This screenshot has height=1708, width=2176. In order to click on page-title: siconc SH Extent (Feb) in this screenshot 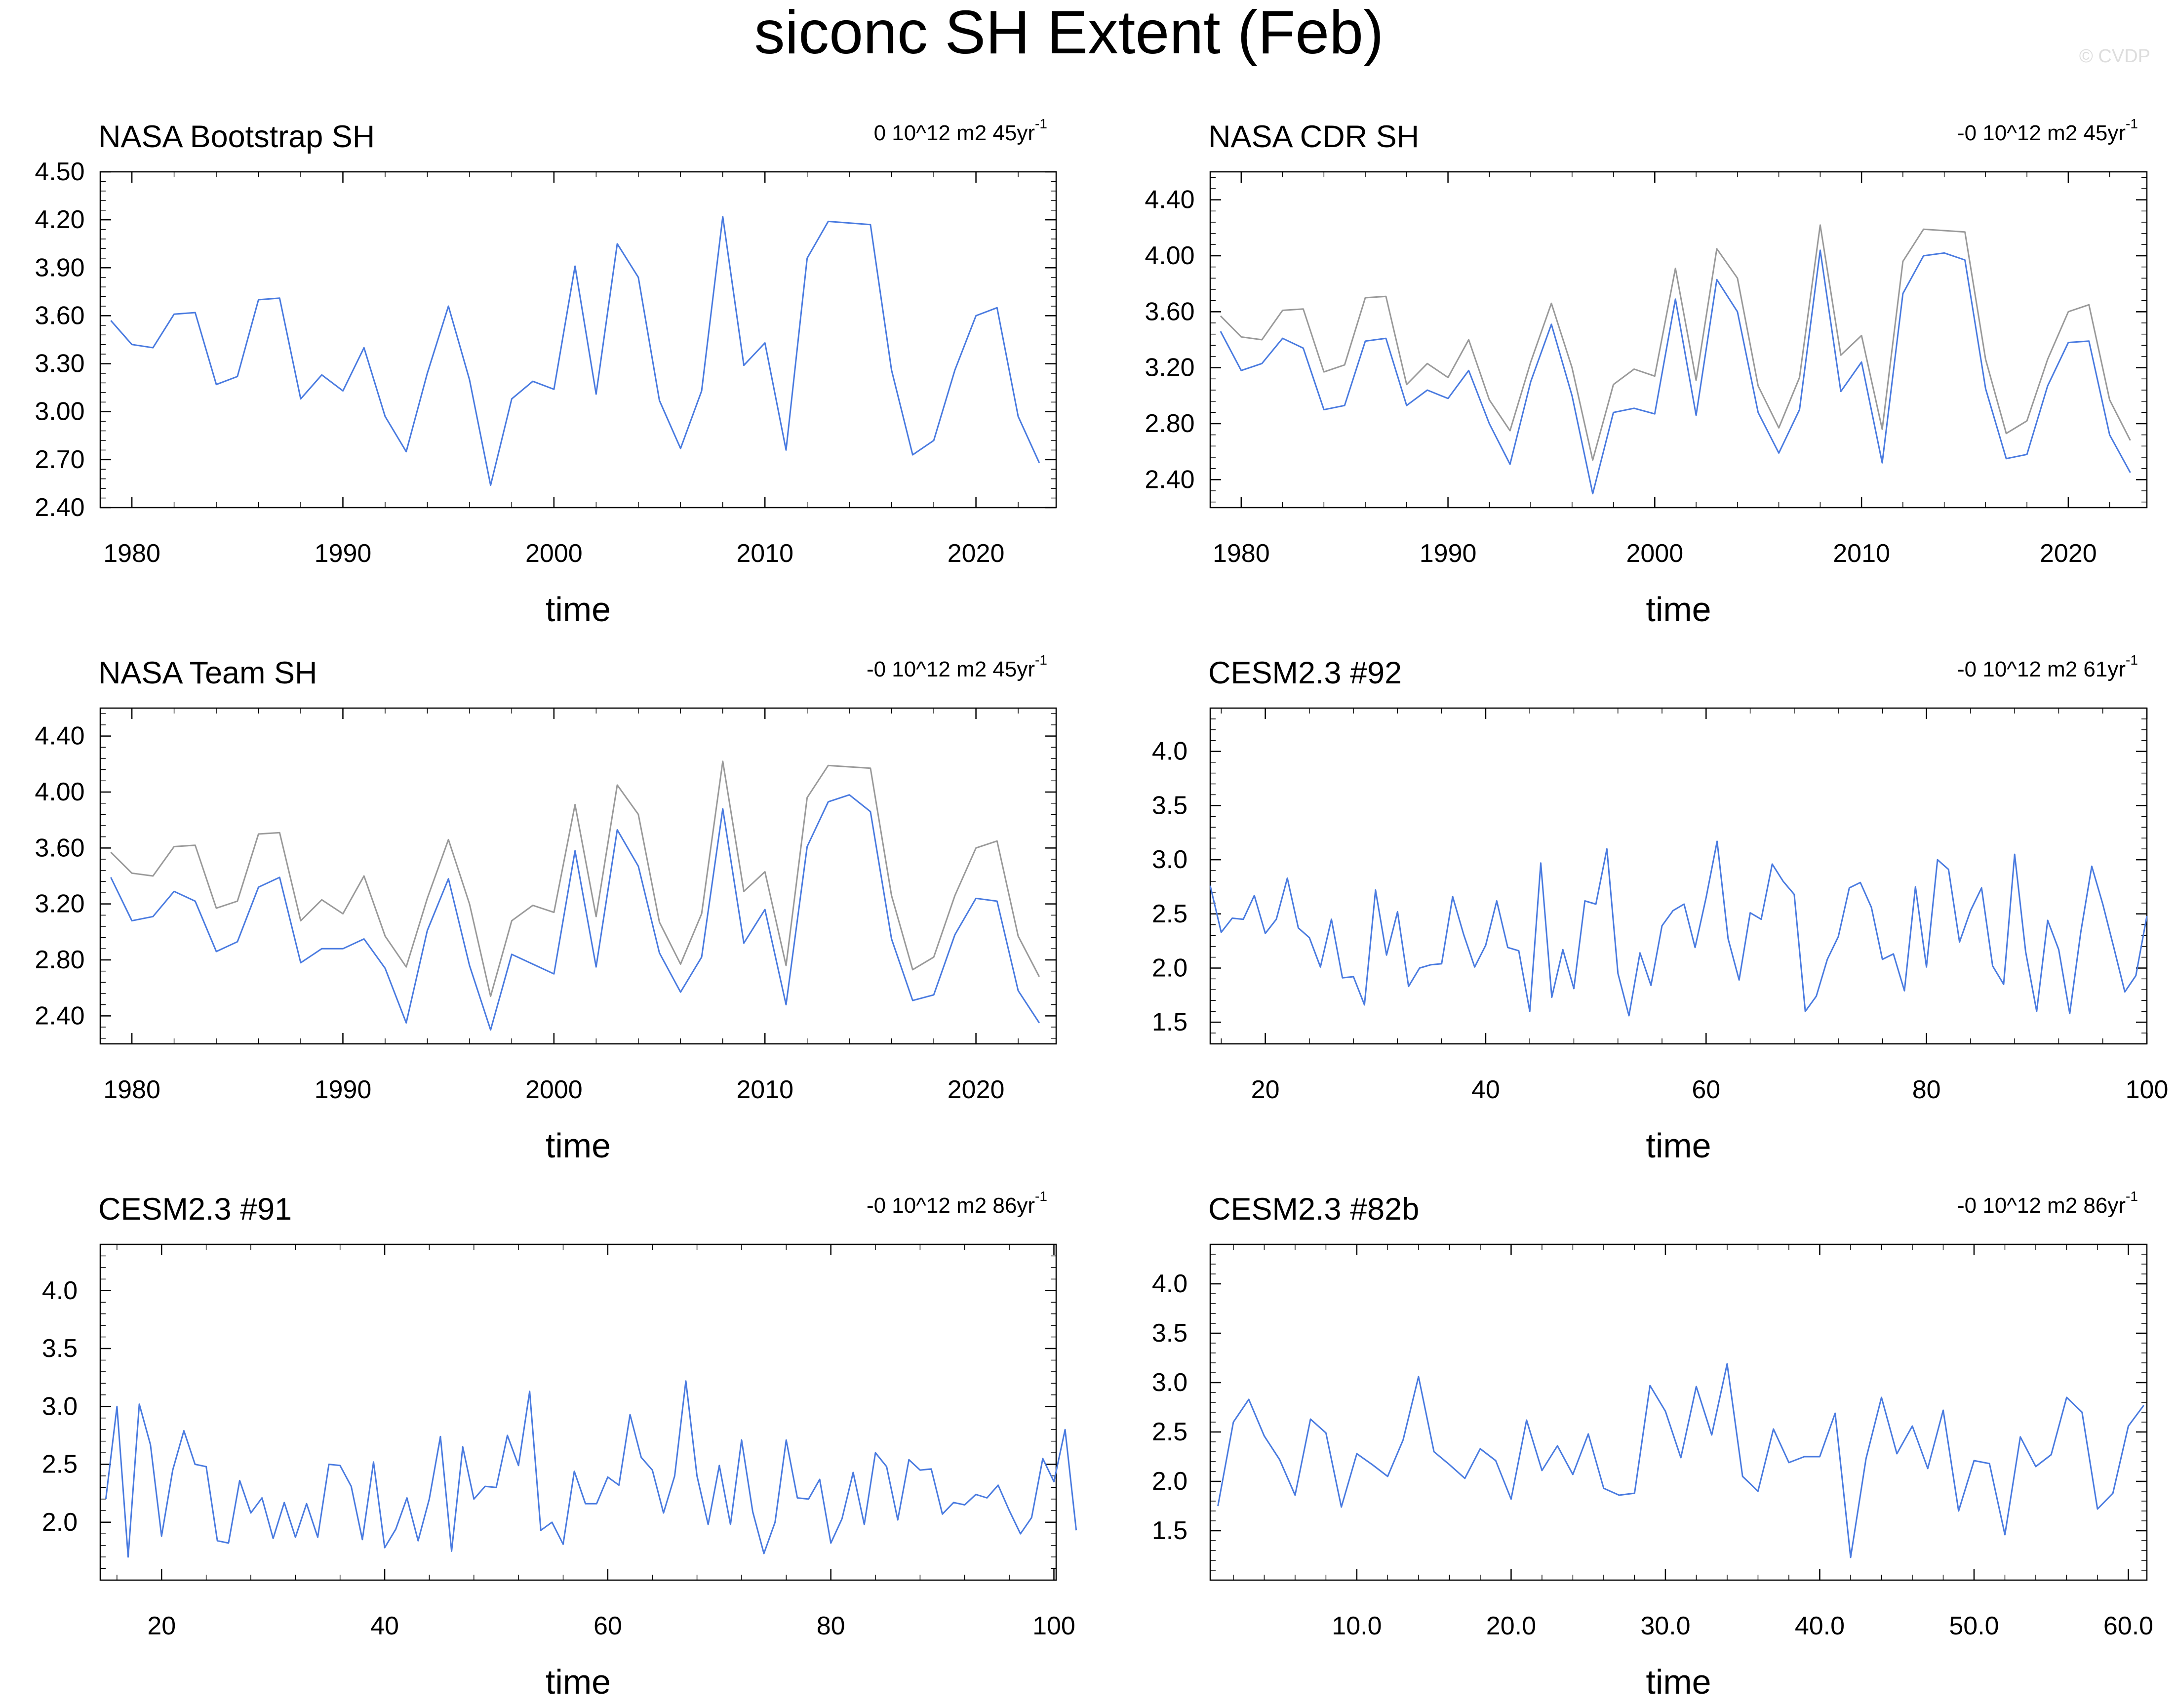, I will do `click(1069, 33)`.